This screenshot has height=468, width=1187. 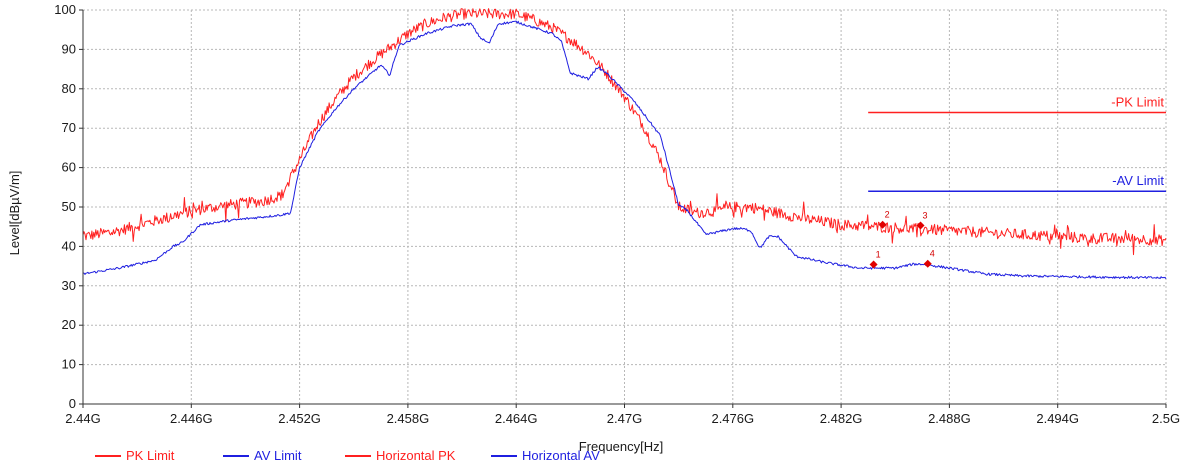 What do you see at coordinates (69, 324) in the screenshot?
I see `y-tick-label: 20` at bounding box center [69, 324].